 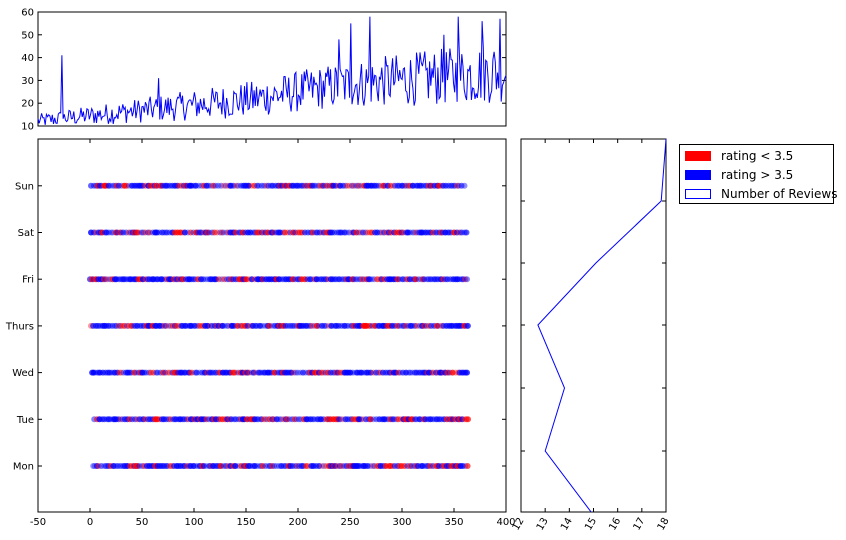 What do you see at coordinates (27, 127) in the screenshot?
I see `daily-count-y-tick-label: 10` at bounding box center [27, 127].